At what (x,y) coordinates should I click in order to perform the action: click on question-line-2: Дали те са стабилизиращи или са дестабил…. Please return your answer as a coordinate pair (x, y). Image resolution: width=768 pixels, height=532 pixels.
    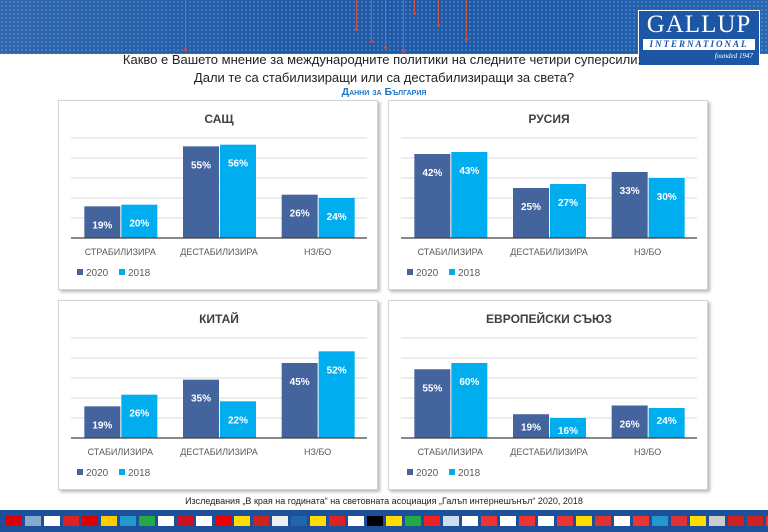
    Looking at the image, I should click on (384, 77).